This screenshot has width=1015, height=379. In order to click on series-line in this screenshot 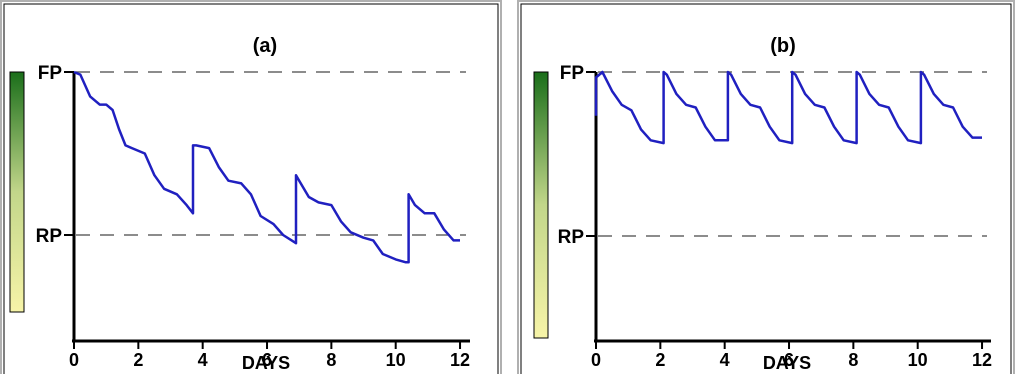, I will do `click(788, 107)`.